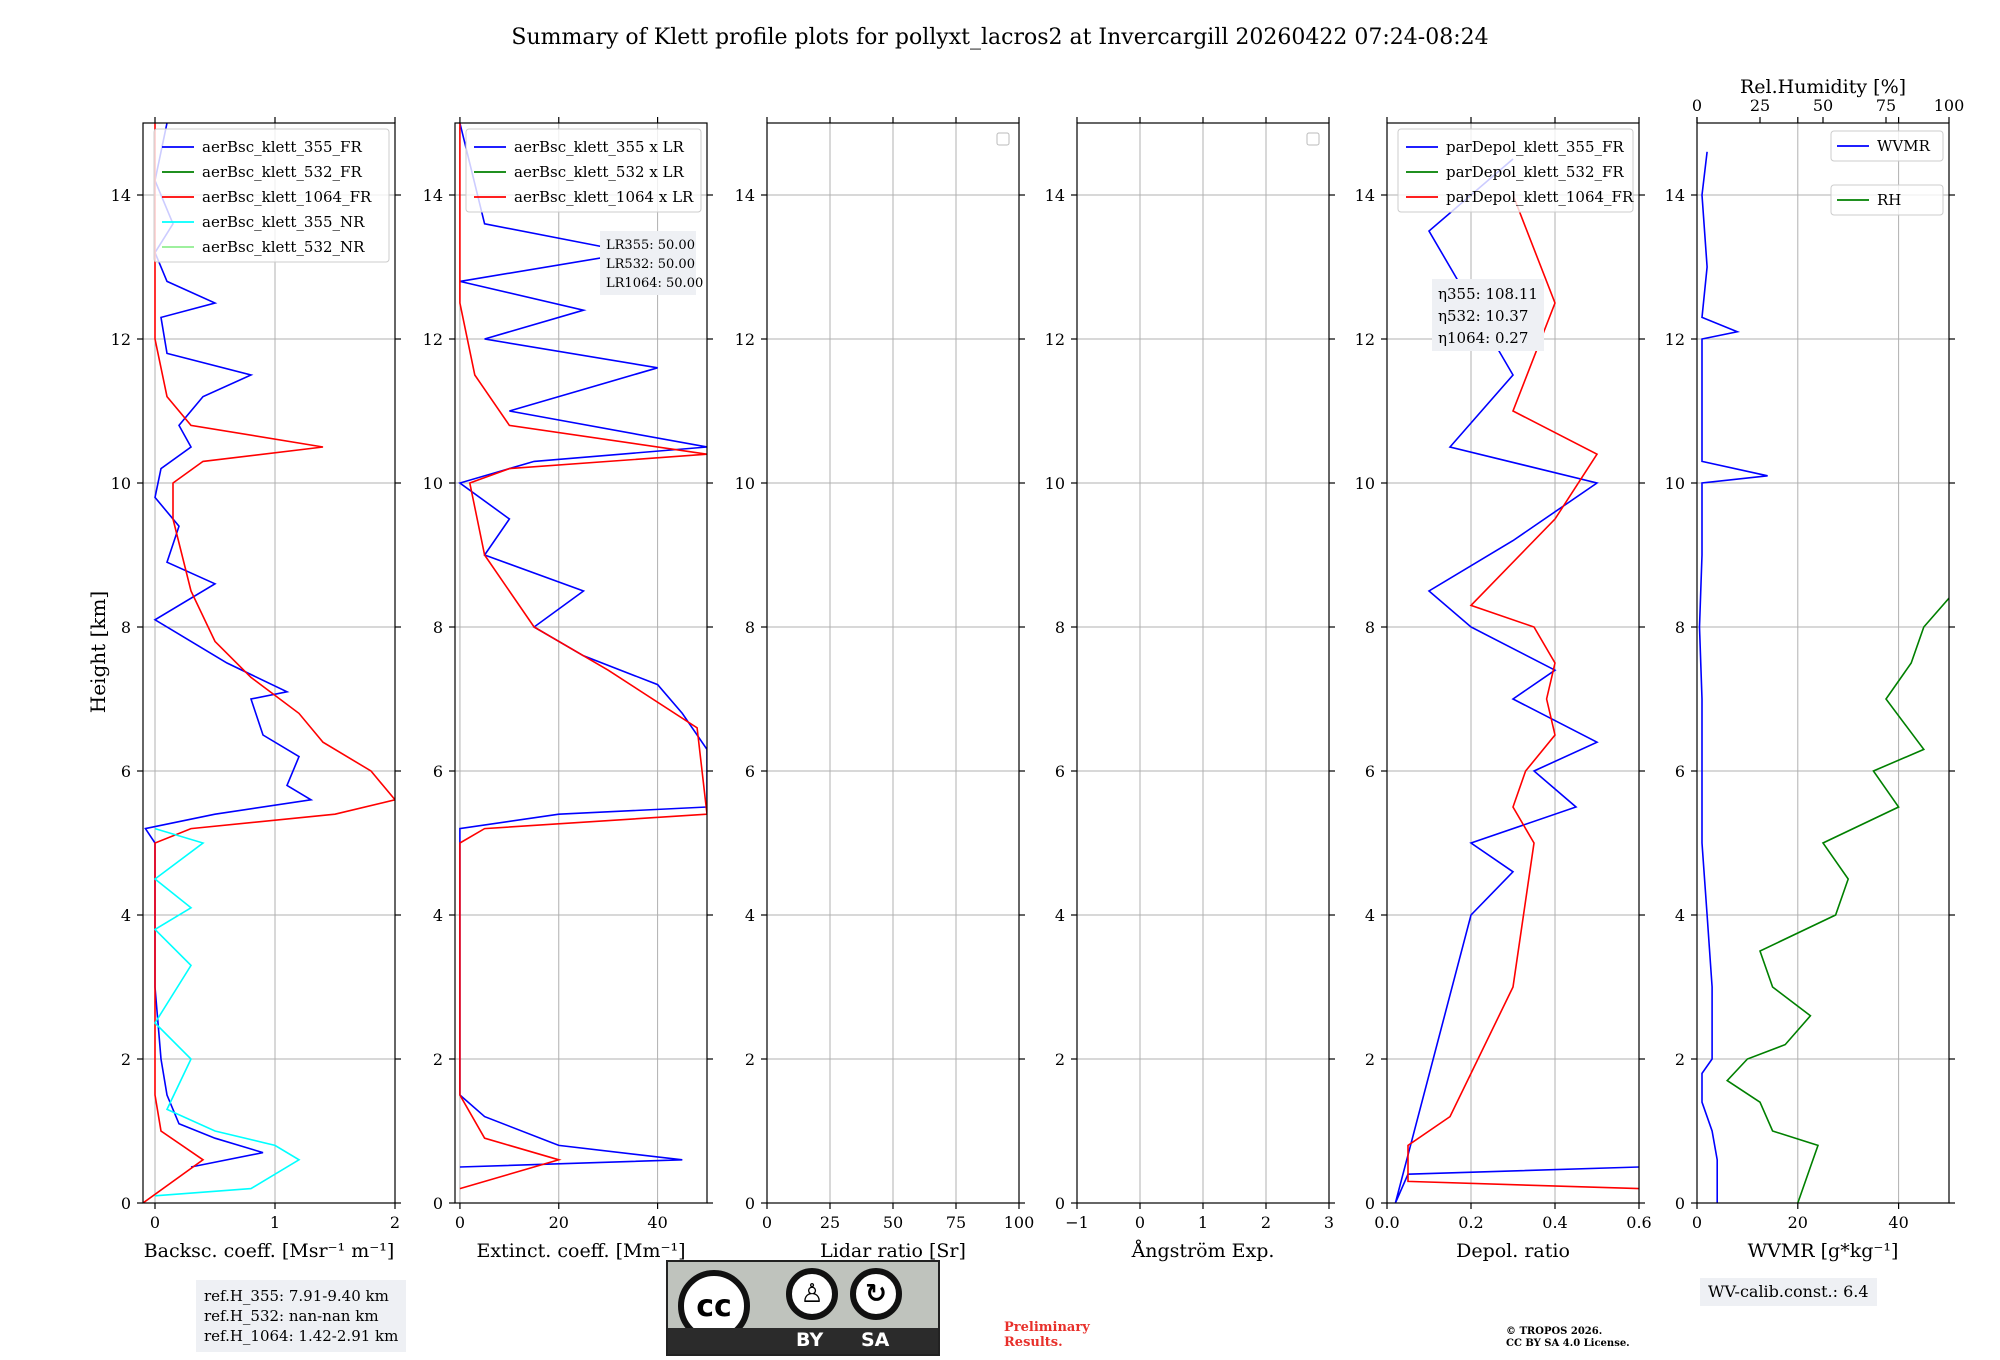  I want to click on x-axis-label: Lidar ratio [Sr], so click(893, 1251).